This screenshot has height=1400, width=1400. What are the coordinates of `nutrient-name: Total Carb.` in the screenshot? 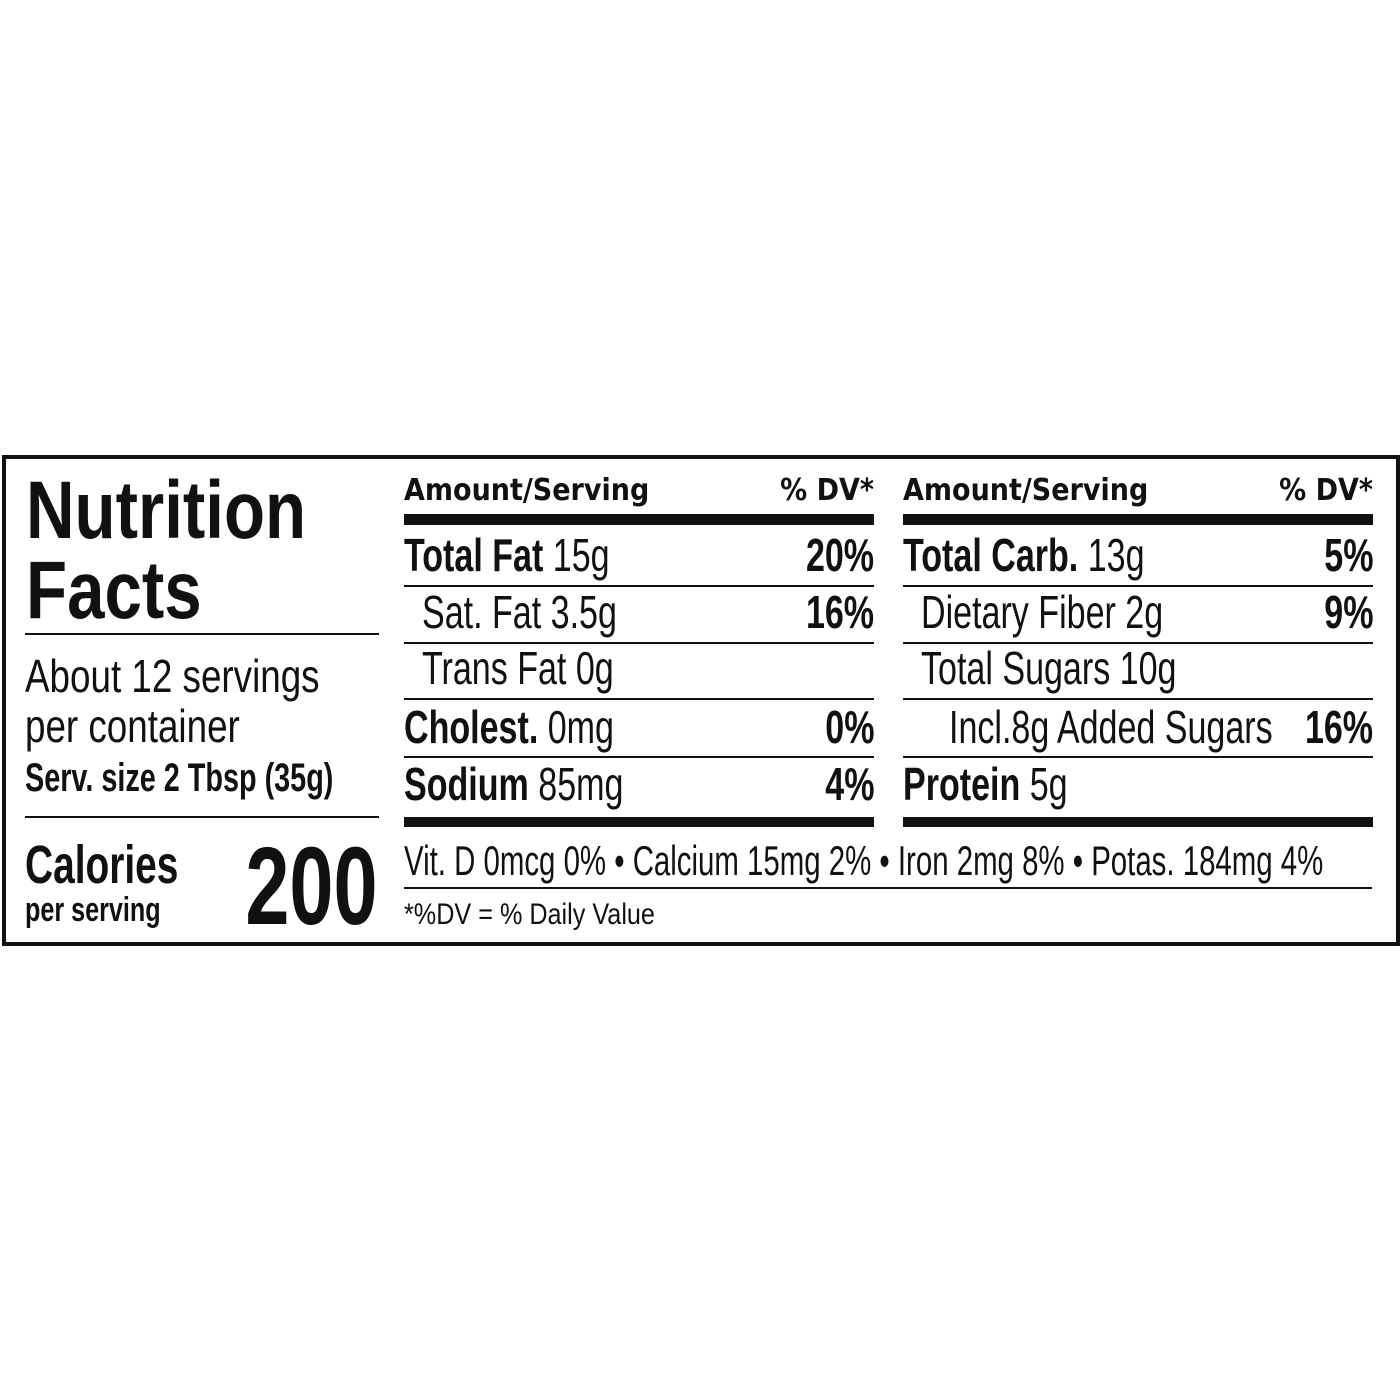 It's located at (991, 555).